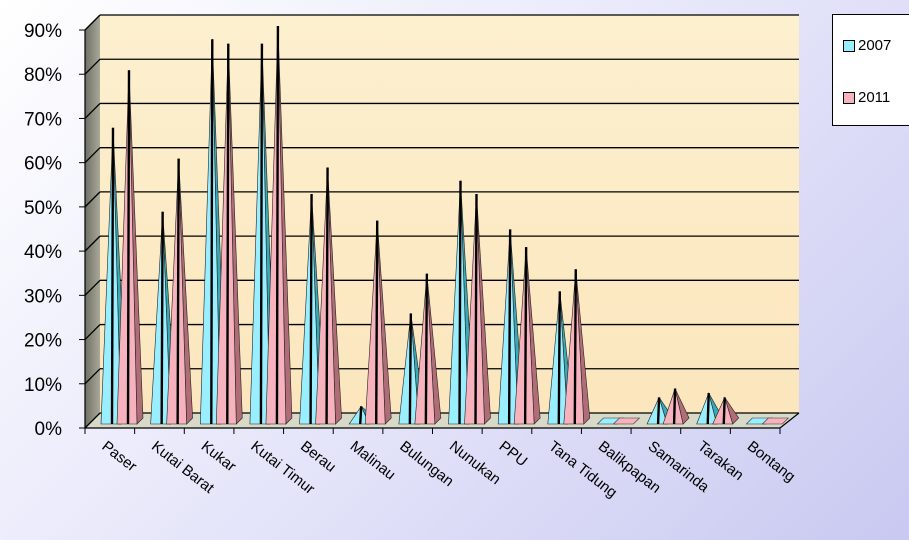 This screenshot has width=909, height=540. Describe the element at coordinates (49, 429) in the screenshot. I see `y-tick-label: 0%` at that location.